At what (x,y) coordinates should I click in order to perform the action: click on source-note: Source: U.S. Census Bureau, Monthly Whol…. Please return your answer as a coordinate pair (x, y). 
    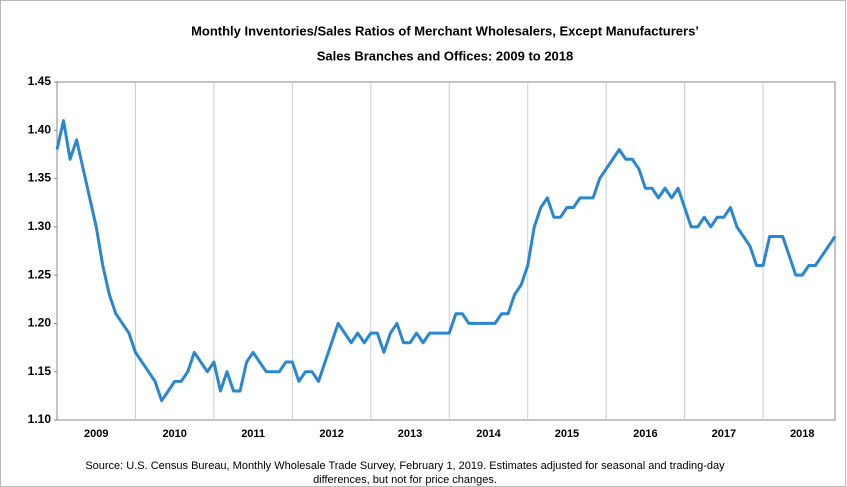
    Looking at the image, I should click on (405, 466).